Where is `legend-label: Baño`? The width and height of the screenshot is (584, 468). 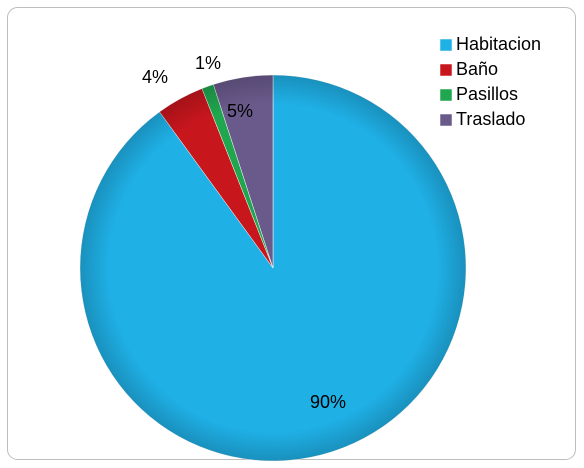 legend-label: Baño is located at coordinates (477, 69).